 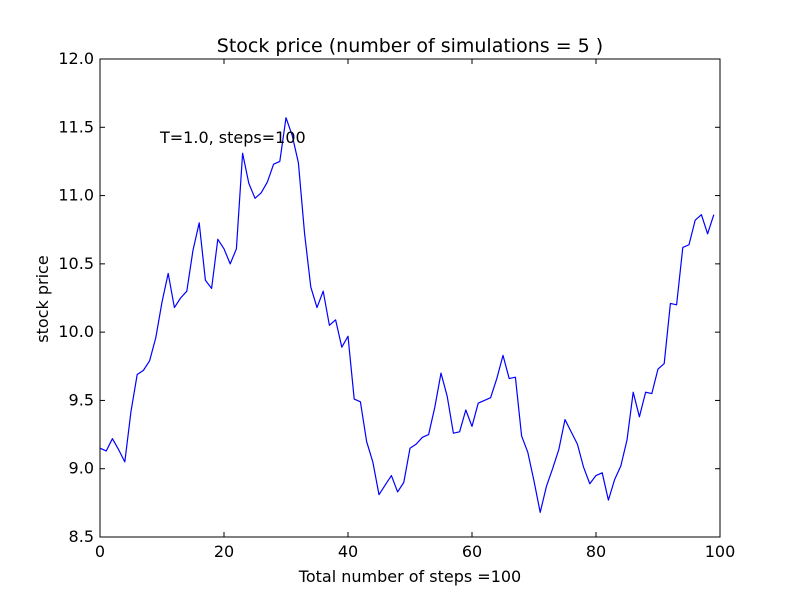 What do you see at coordinates (76, 126) in the screenshot?
I see `y-tick-label: 11.5` at bounding box center [76, 126].